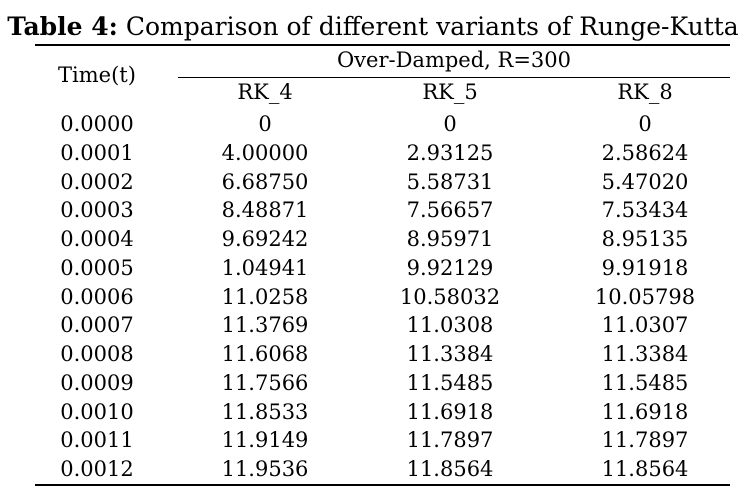 The width and height of the screenshot is (746, 498). I want to click on time-cell: 0.0009, so click(97, 382).